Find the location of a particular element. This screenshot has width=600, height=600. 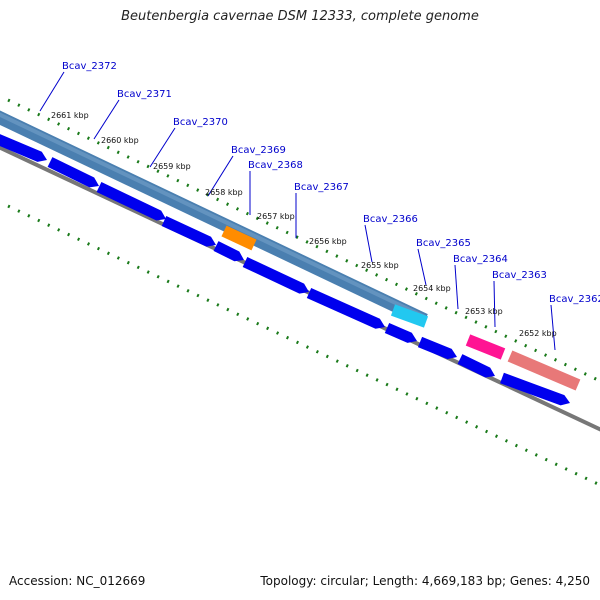

gene-label: Bcav_2366 is located at coordinates (390, 219).